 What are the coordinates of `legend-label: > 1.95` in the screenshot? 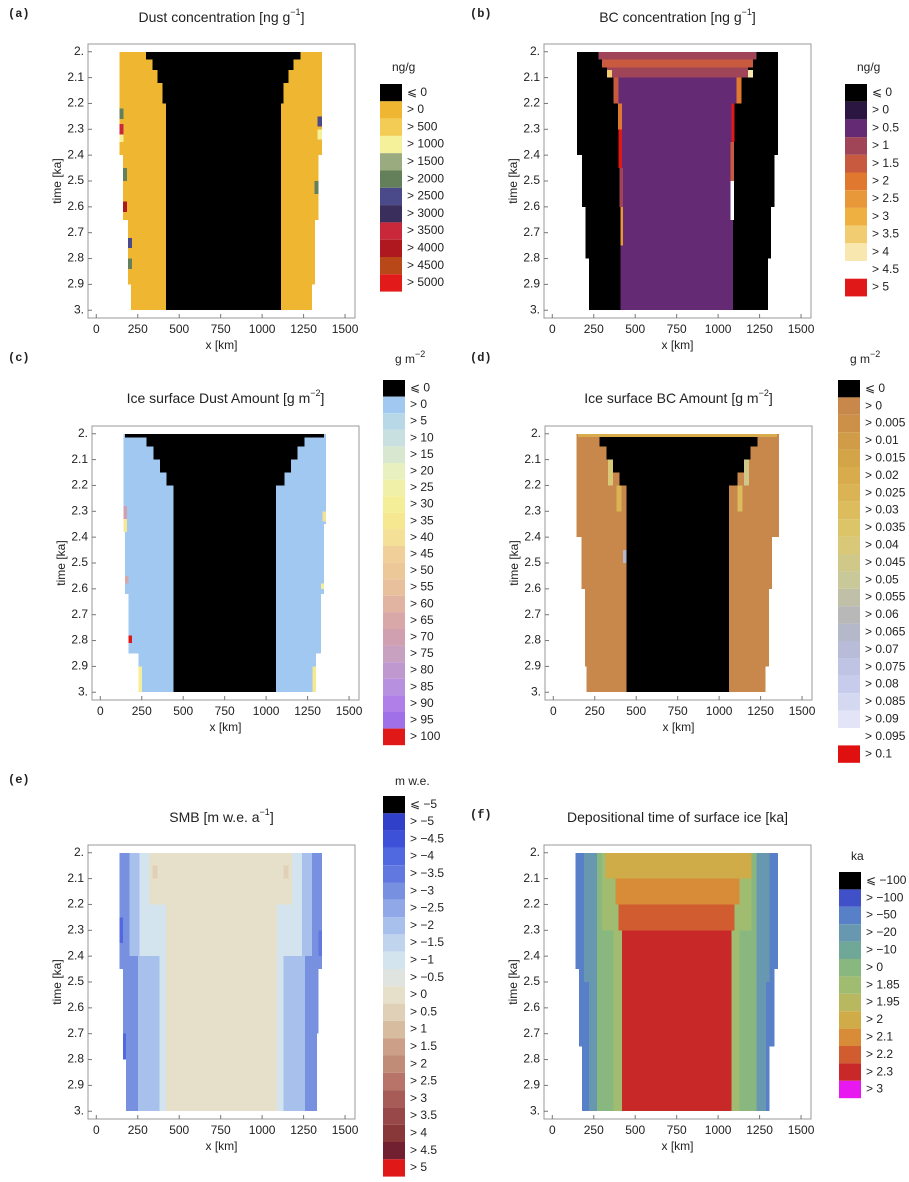 It's located at (883, 1002).